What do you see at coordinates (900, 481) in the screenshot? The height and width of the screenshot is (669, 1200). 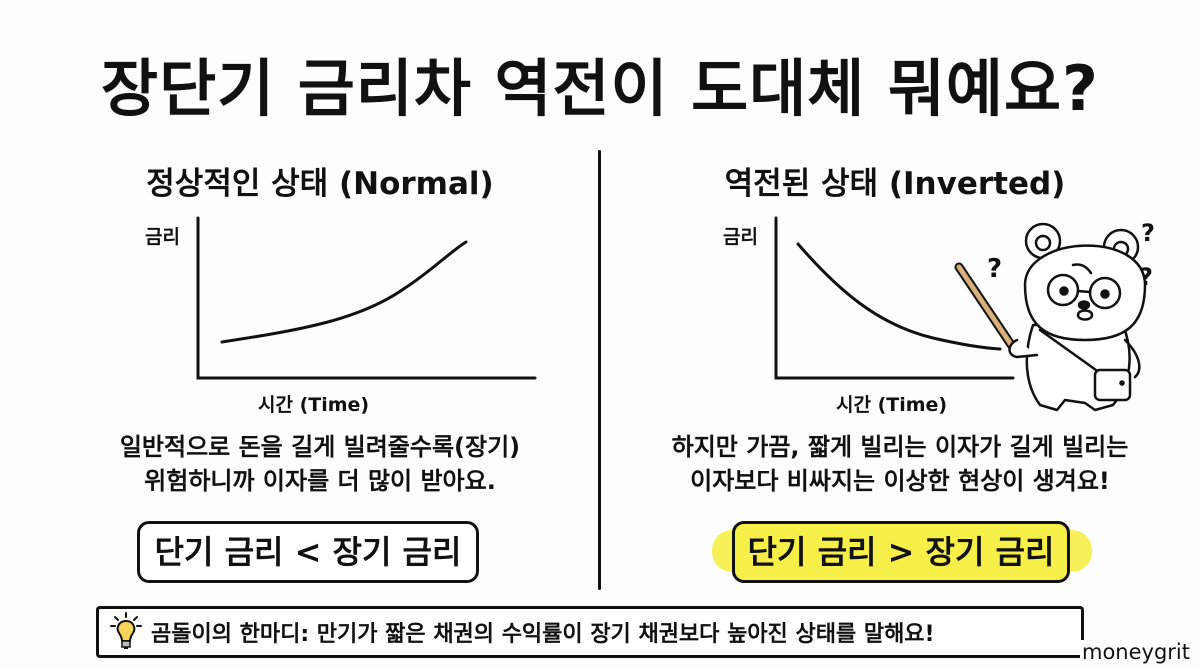 I see `inverted-description-line2: 이자보다 비싸지는 이상한 현상이 생겨요!` at bounding box center [900, 481].